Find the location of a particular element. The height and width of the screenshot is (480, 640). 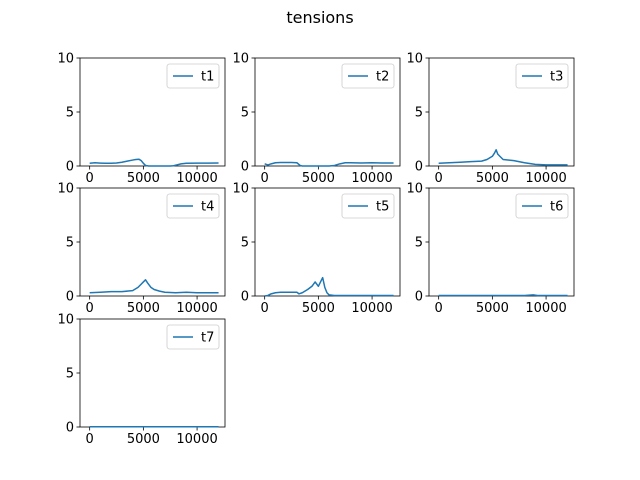

subplot-2: 0 5 10 0 5000 10000 t2 is located at coordinates (316, 119).